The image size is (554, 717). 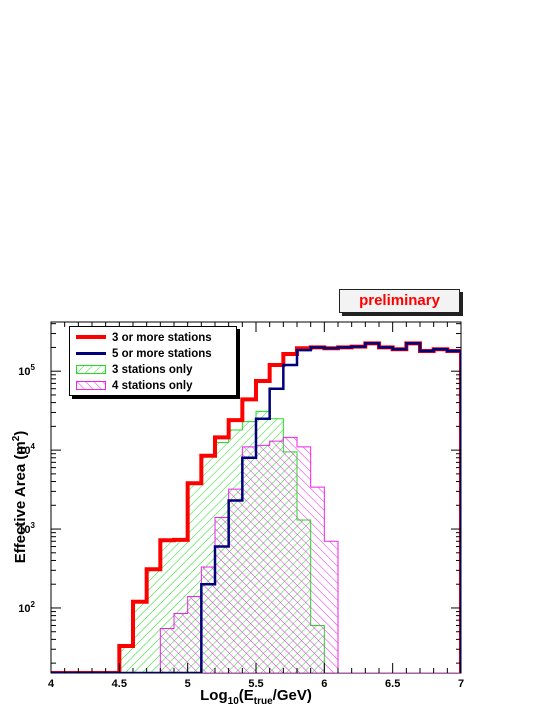 I want to click on legend-item-four-only: 4 stations only, so click(x=153, y=386).